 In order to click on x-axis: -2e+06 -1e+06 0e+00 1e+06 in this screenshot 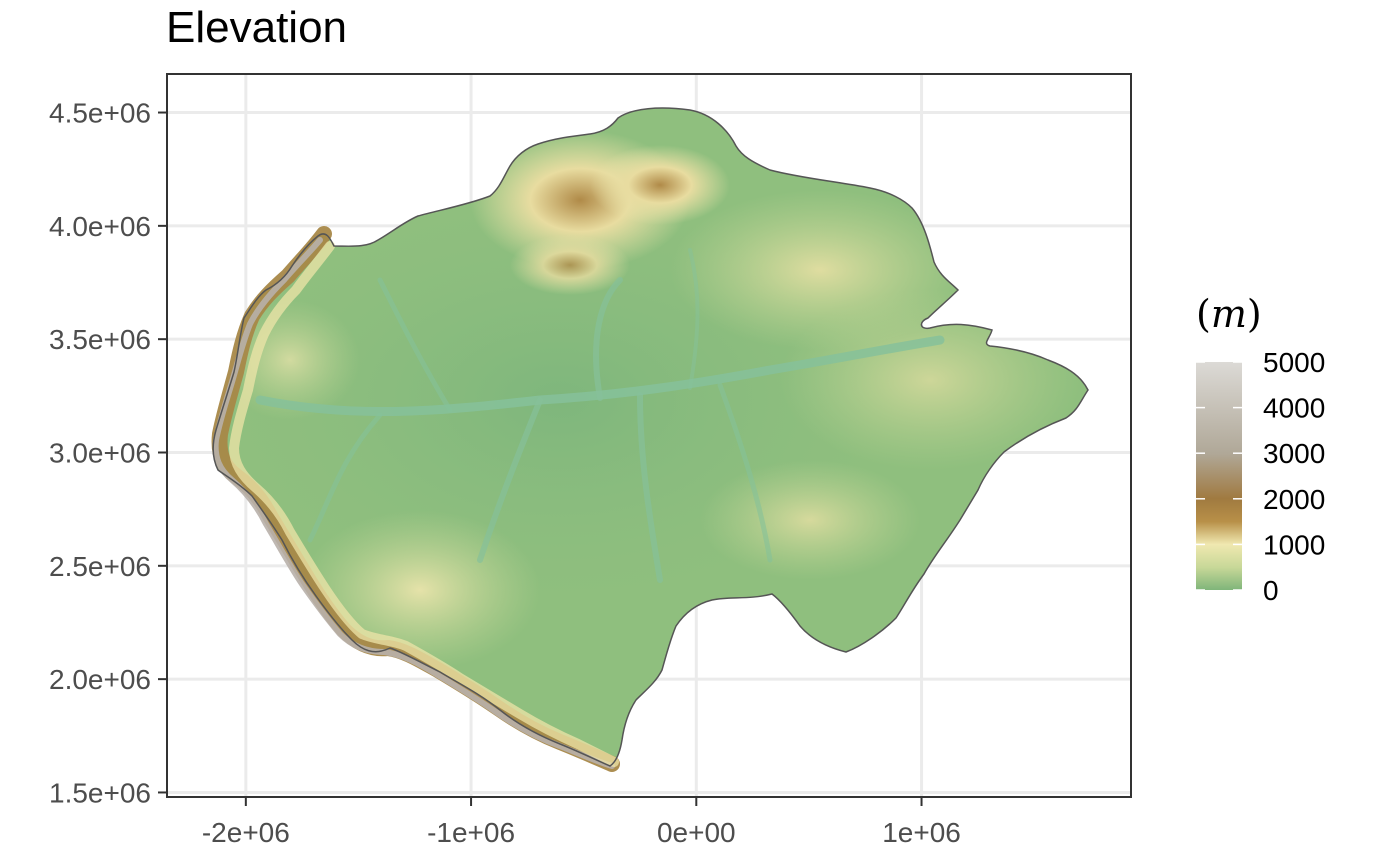, I will do `click(581, 822)`.